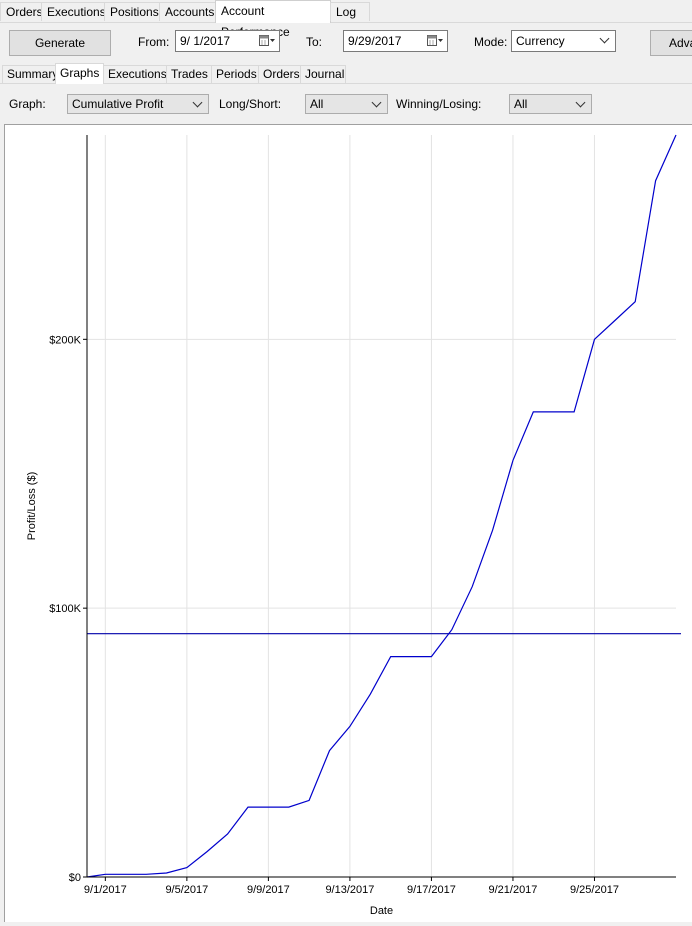 Image resolution: width=692 pixels, height=926 pixels. What do you see at coordinates (132, 11) in the screenshot?
I see `tab-positions: Positions` at bounding box center [132, 11].